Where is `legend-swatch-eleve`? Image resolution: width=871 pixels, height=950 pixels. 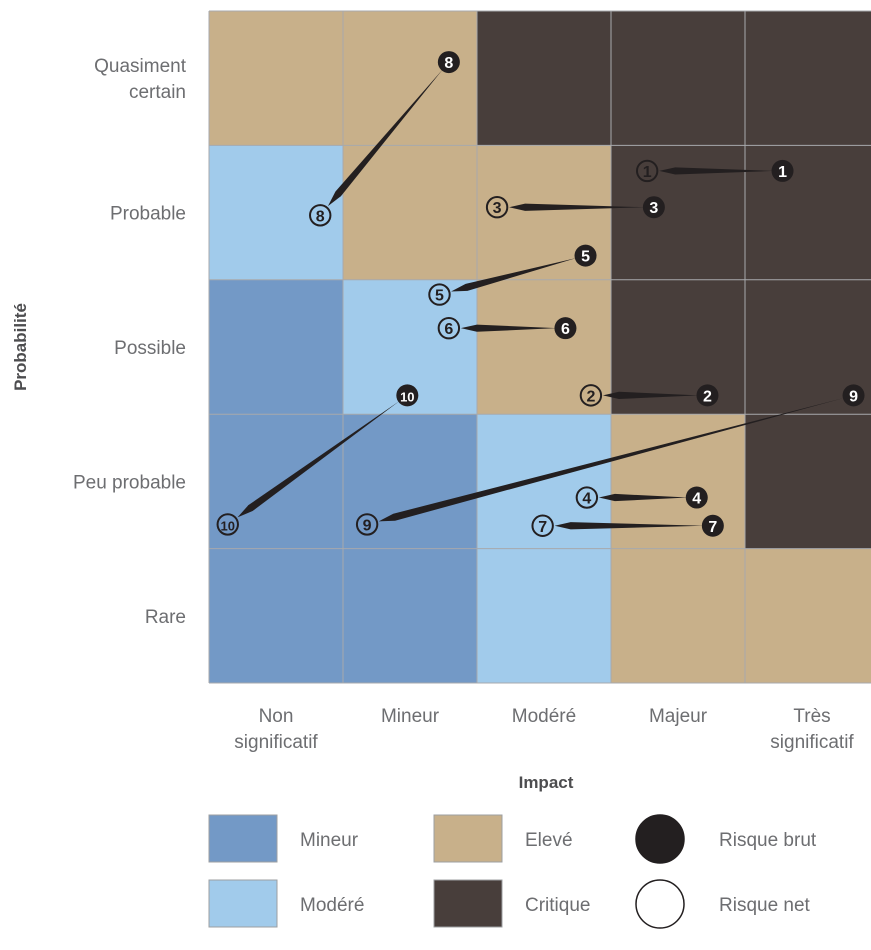
legend-swatch-eleve is located at coordinates (468, 838).